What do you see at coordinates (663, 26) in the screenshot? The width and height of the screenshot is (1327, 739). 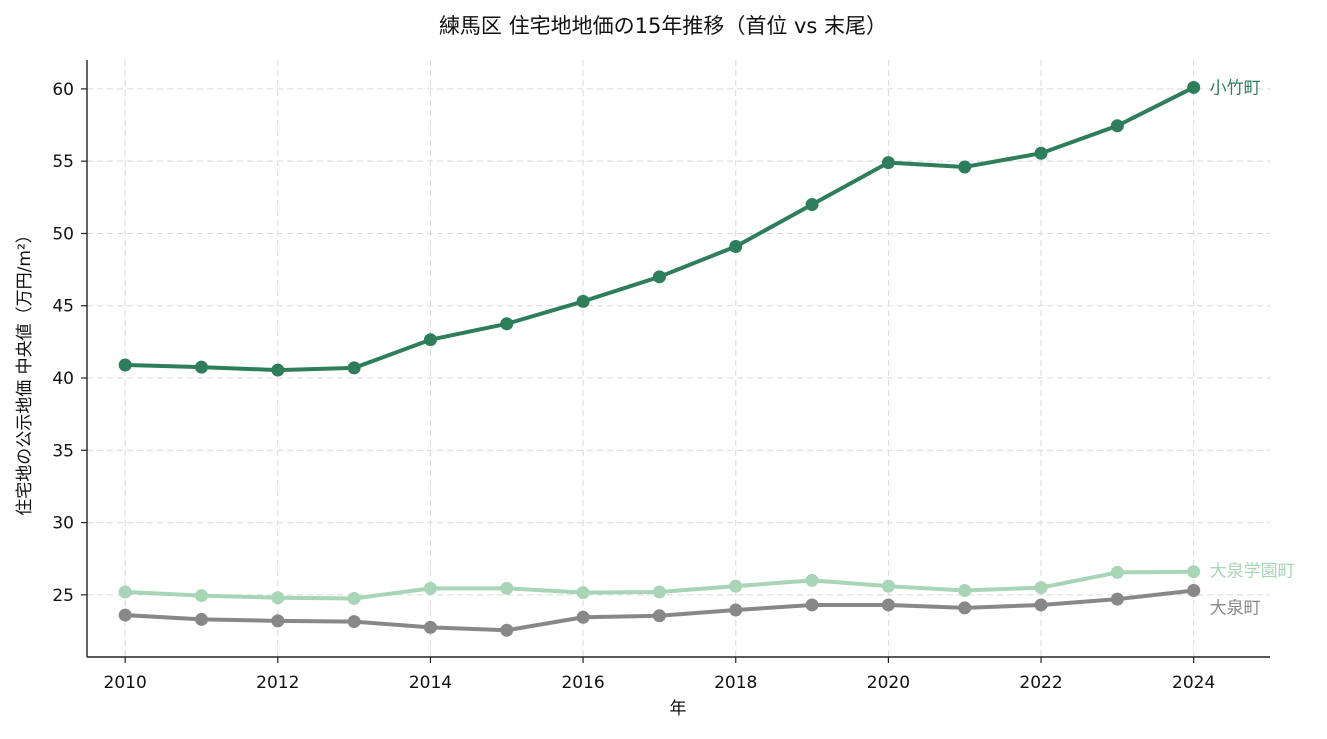 I see `chart-title: 練馬区 住宅地地価の15年推移（首位 vs 末尾）` at bounding box center [663, 26].